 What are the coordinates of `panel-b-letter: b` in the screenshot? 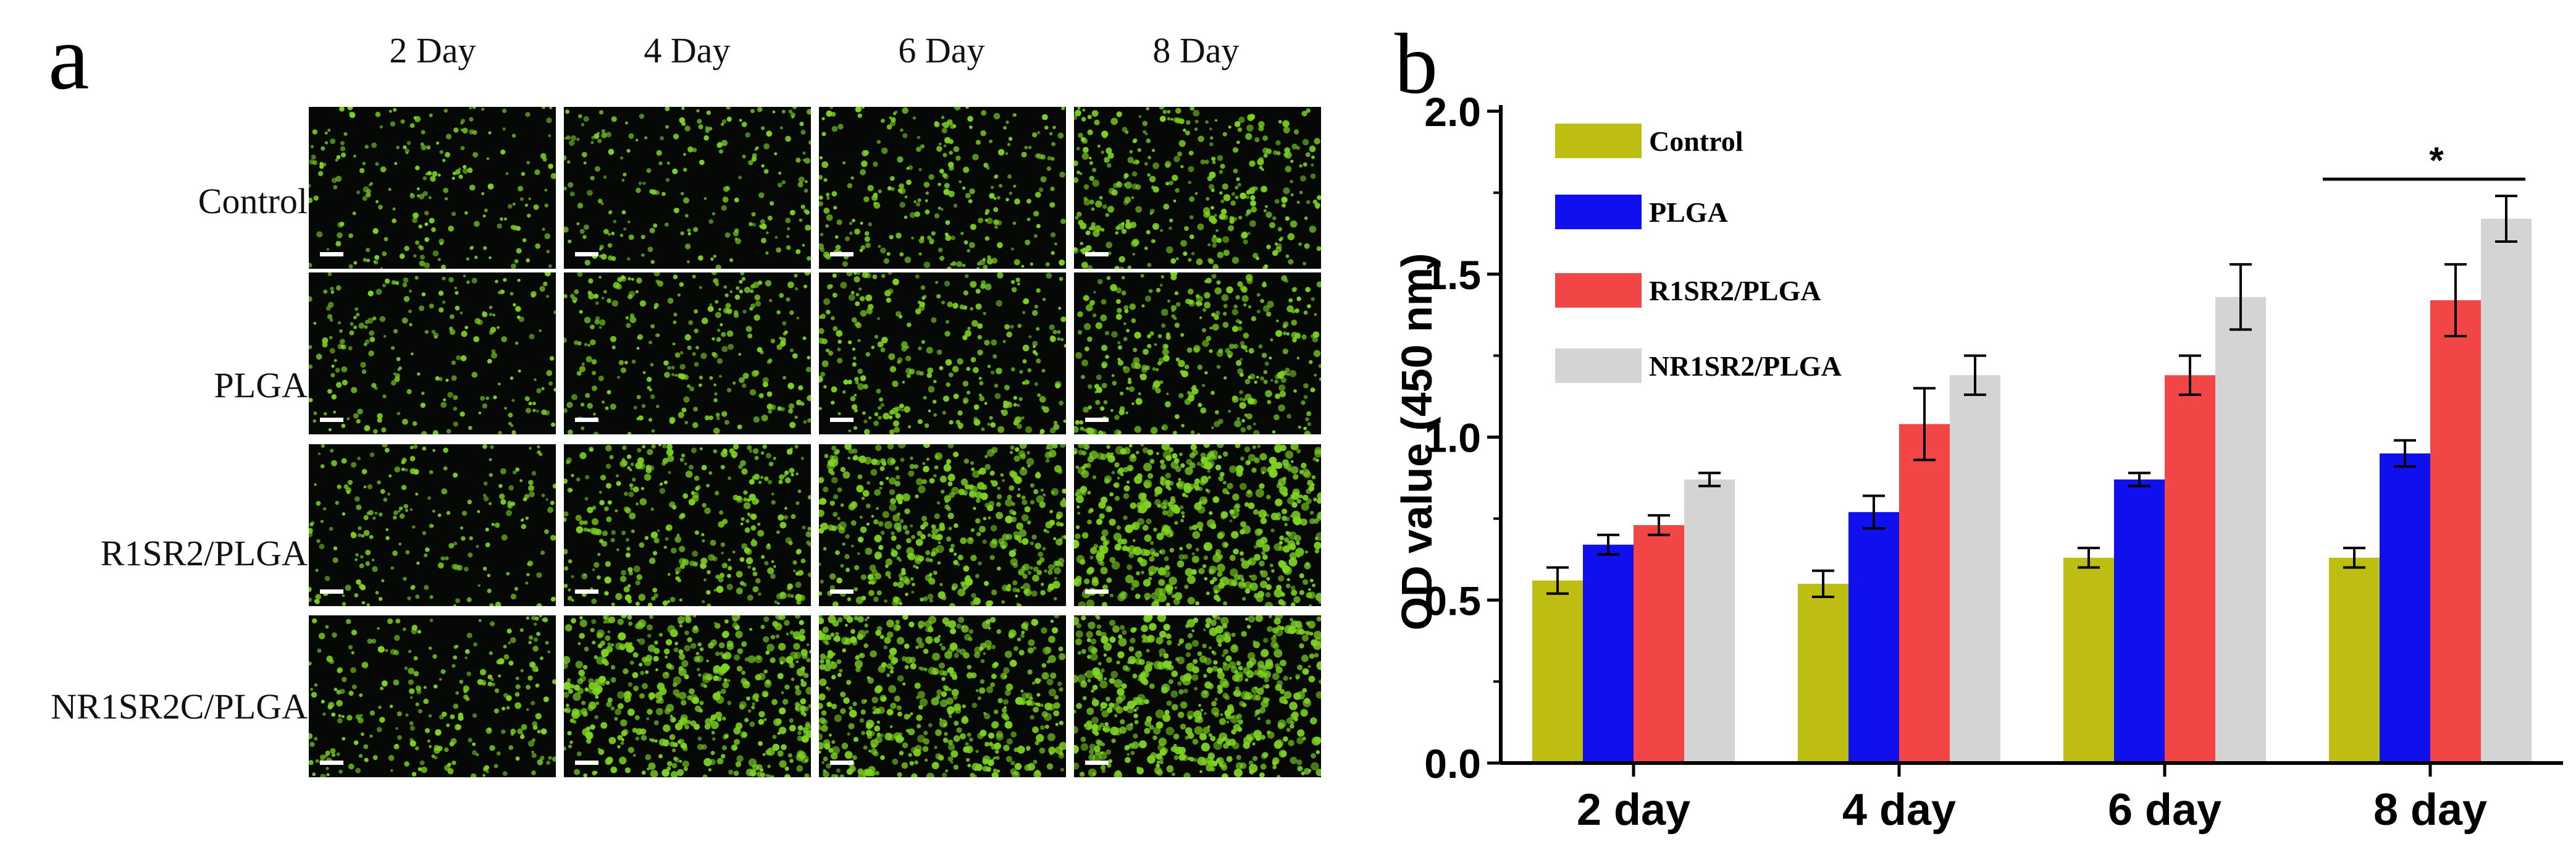 It's located at (1416, 64).